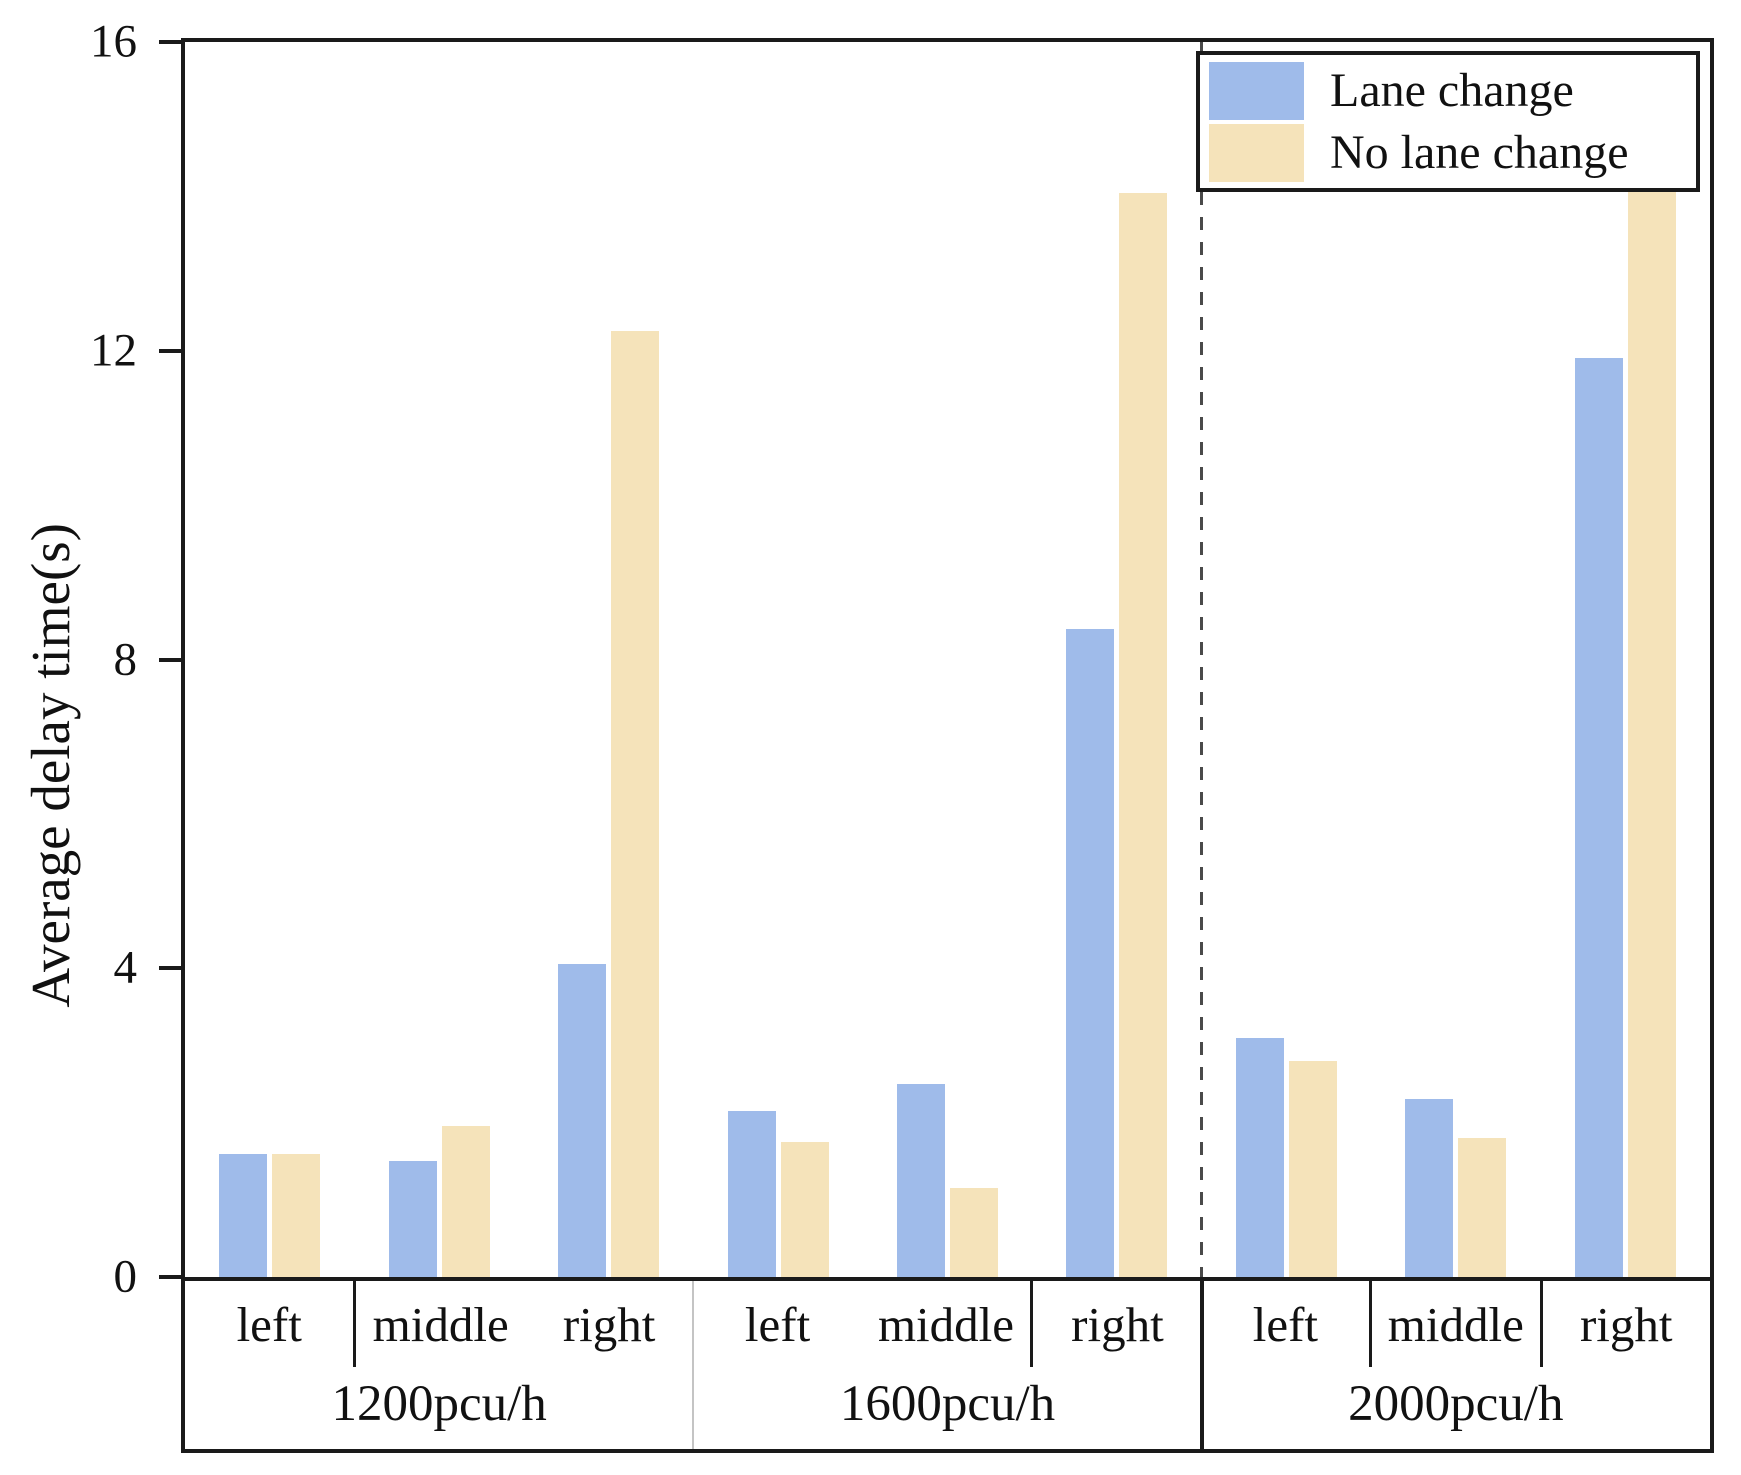 This screenshot has height=1475, width=1741. What do you see at coordinates (1256, 90) in the screenshot?
I see `legend-swatch-lane-change` at bounding box center [1256, 90].